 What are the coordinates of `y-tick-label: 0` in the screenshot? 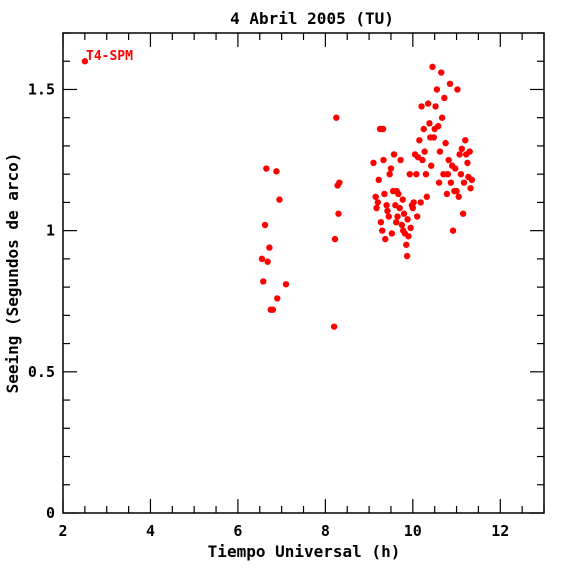 It's located at (50, 513).